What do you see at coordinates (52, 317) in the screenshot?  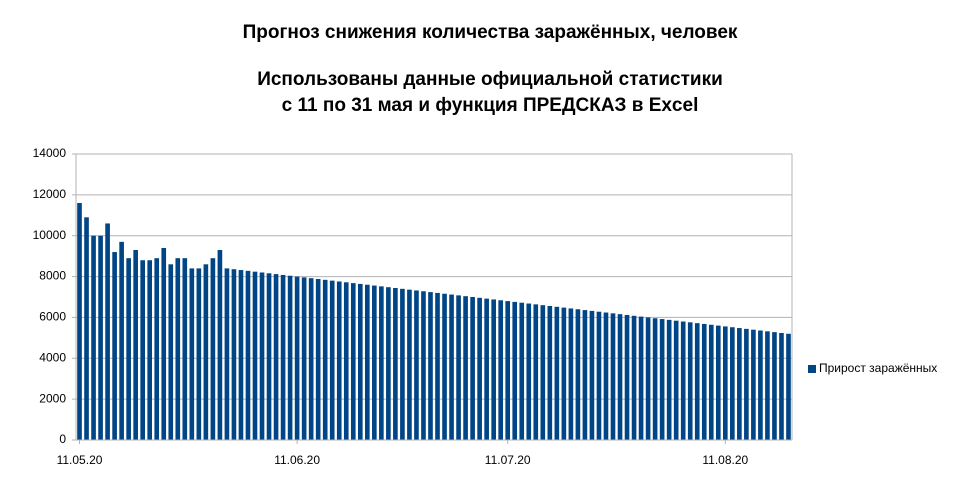 I see `y-tick-label: 6000` at bounding box center [52, 317].